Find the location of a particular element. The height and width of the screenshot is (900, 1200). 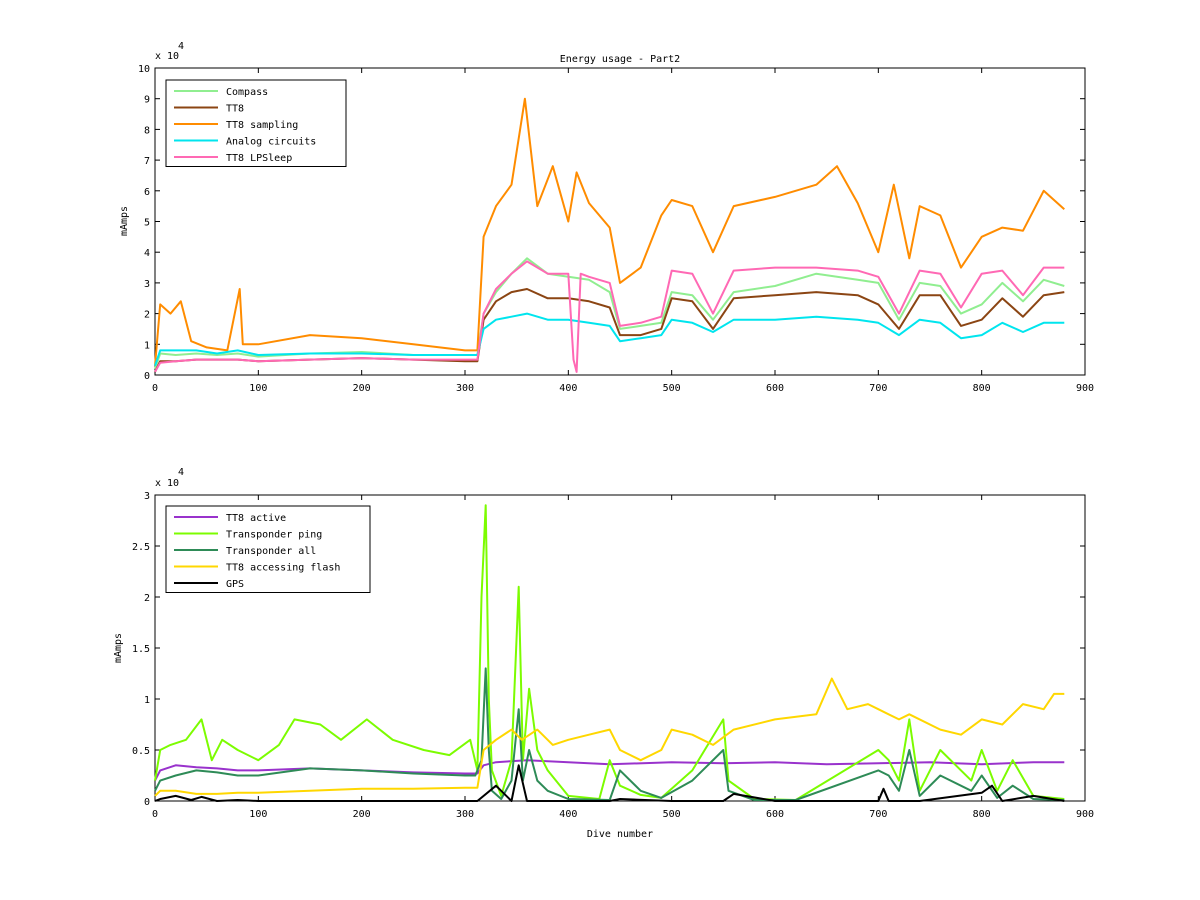

top-plot-exponent-base: x 10 is located at coordinates (167, 56).